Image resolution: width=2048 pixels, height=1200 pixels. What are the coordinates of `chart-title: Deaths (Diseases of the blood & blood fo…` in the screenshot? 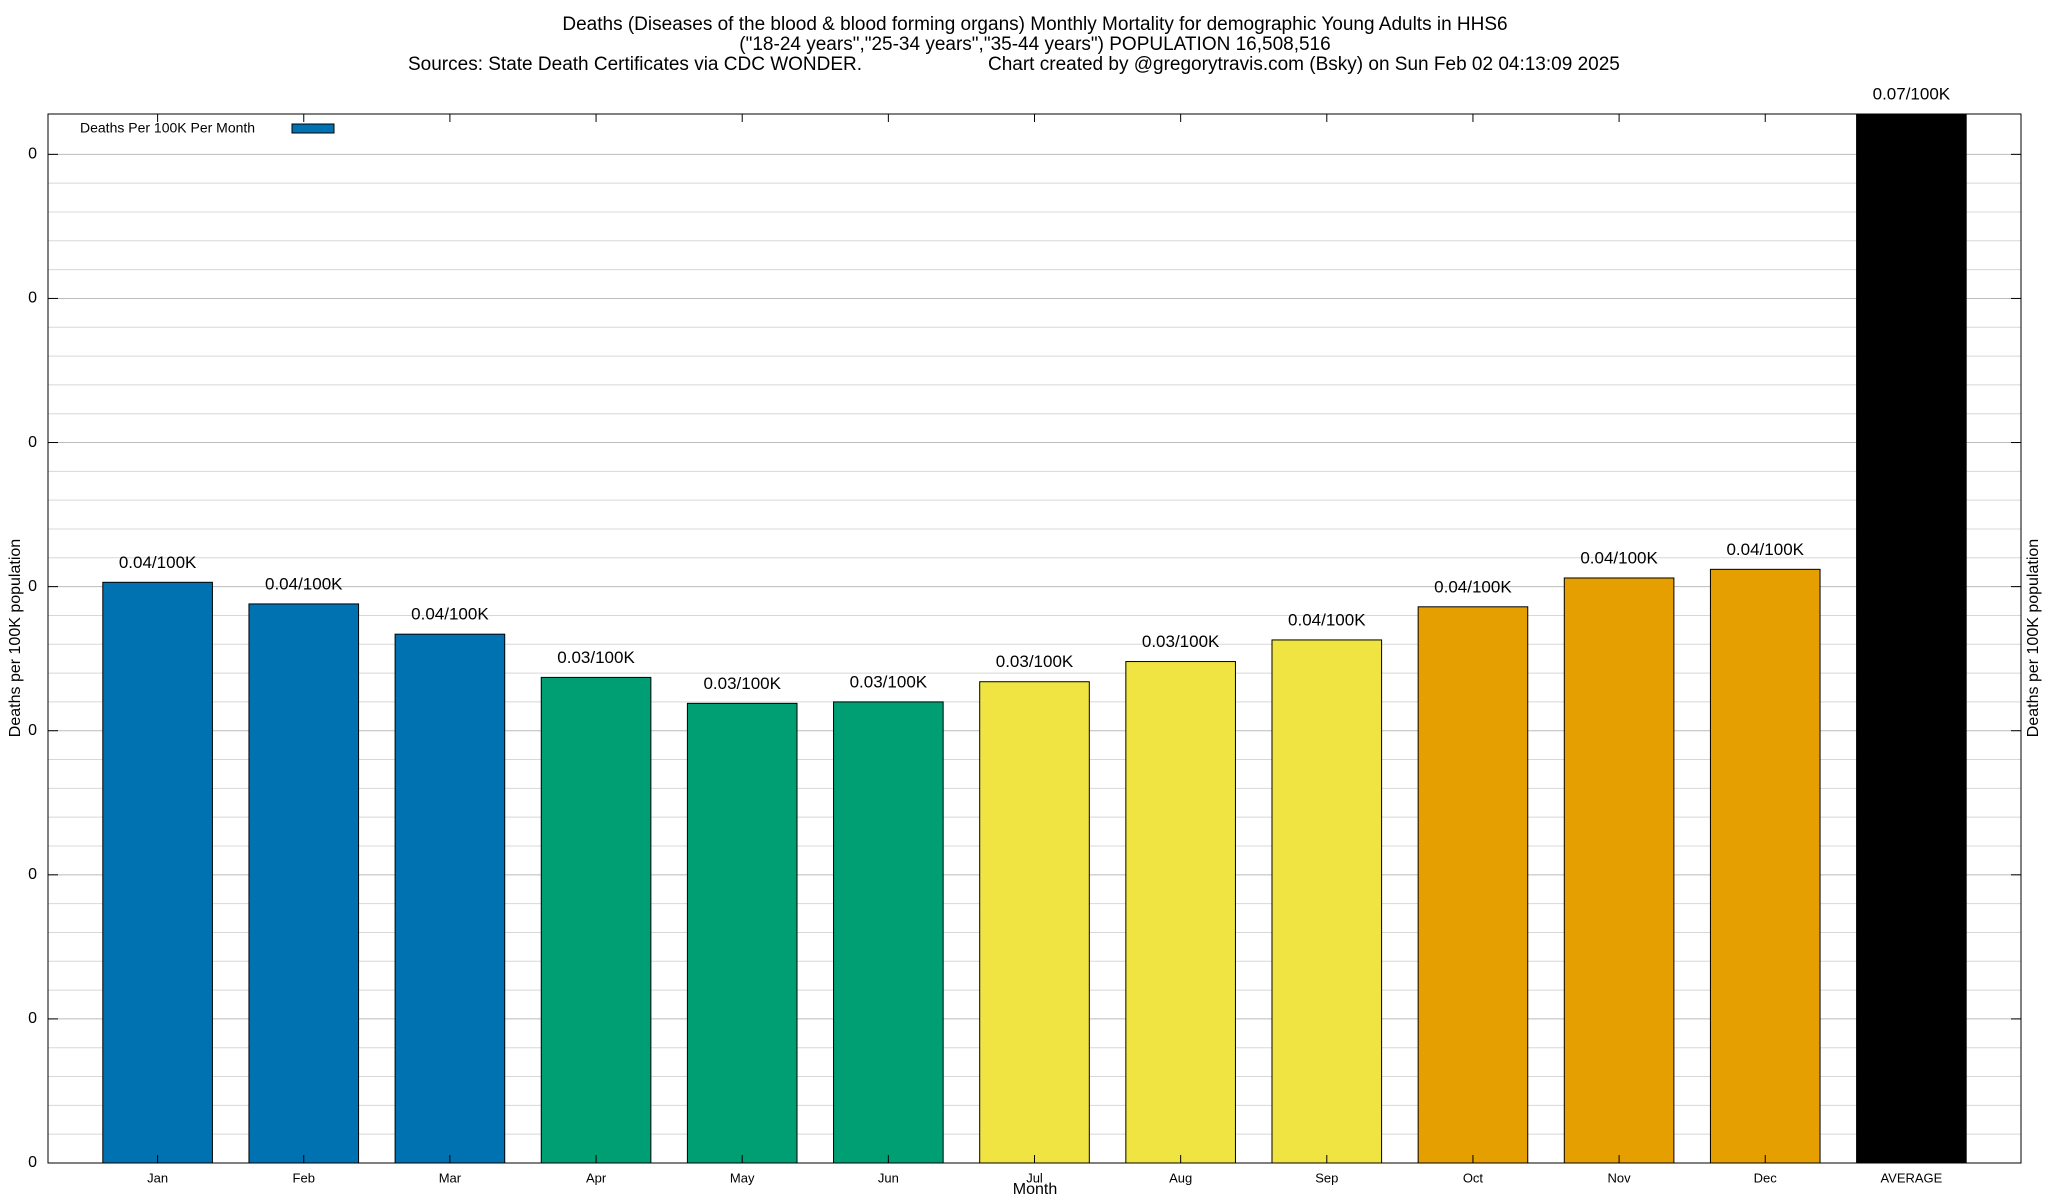 It's located at (1034, 24).